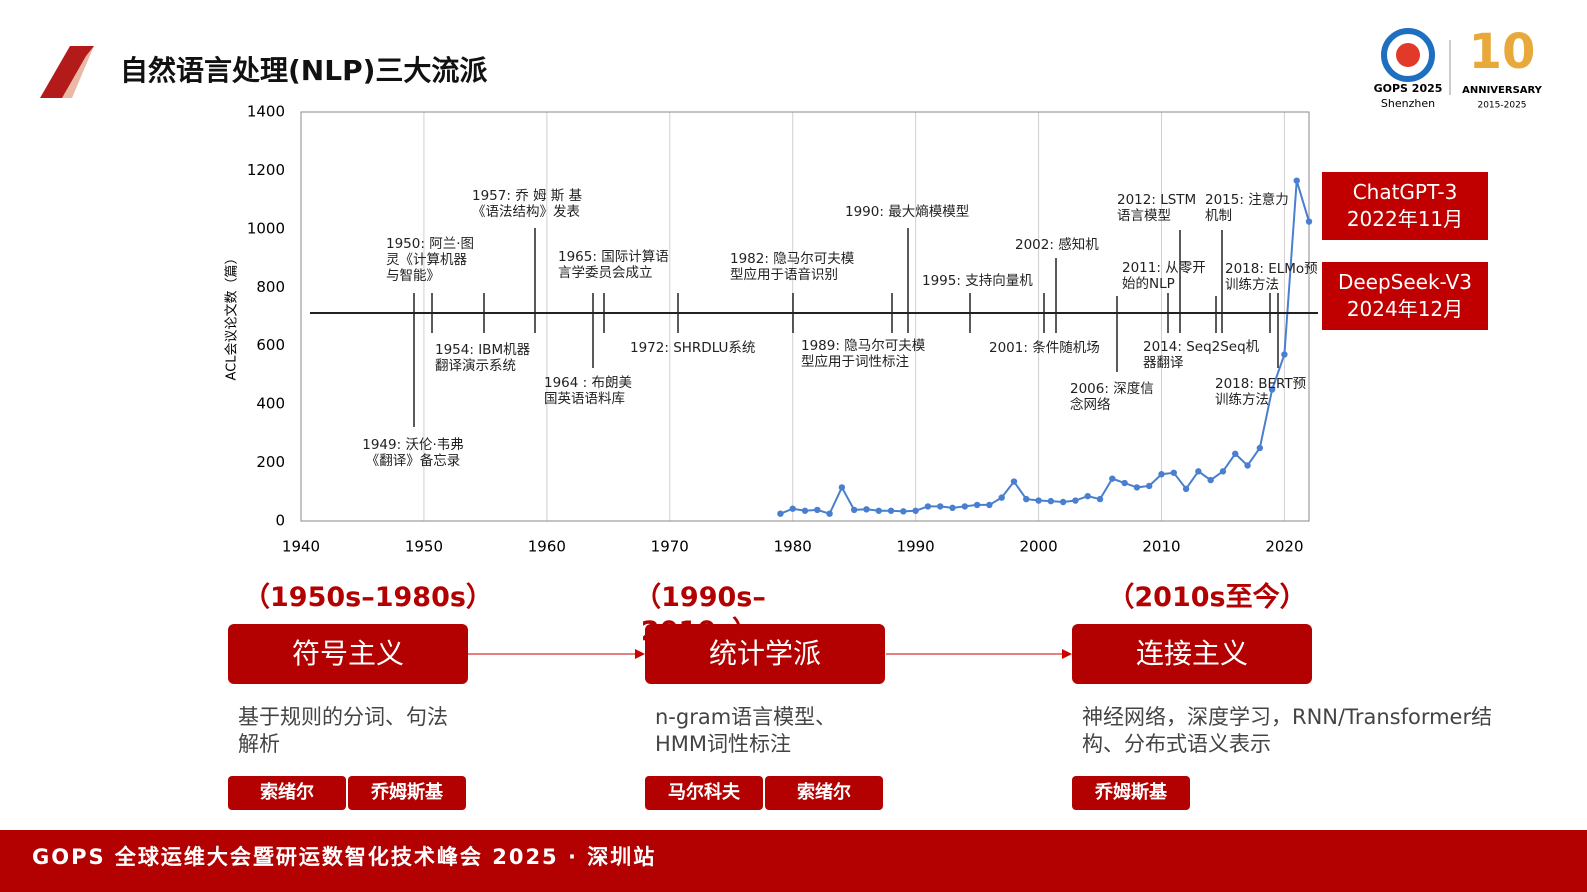 The height and width of the screenshot is (892, 1587). I want to click on x-tick-label: 1990, so click(916, 547).